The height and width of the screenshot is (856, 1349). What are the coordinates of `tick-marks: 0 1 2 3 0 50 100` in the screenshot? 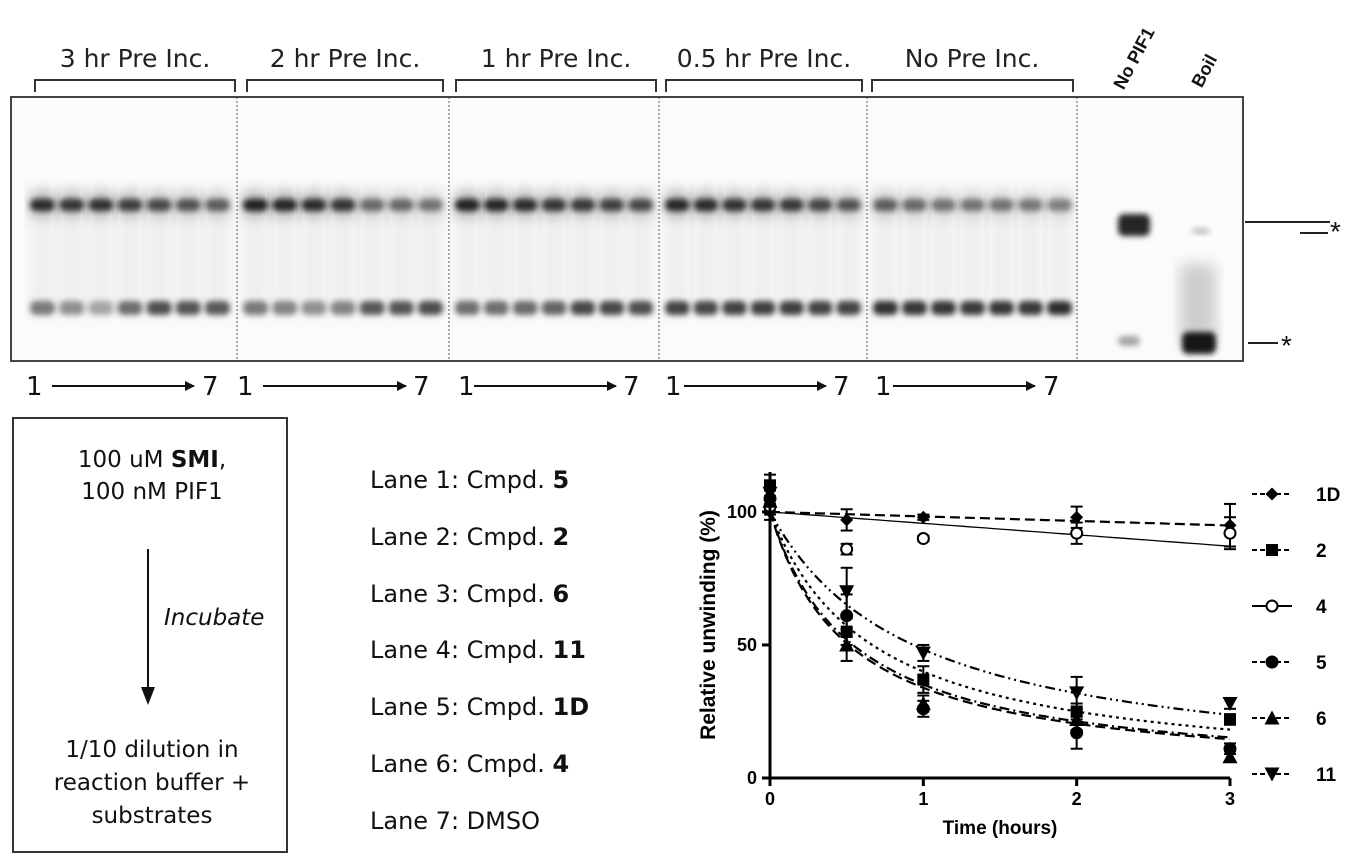 It's located at (981, 655).